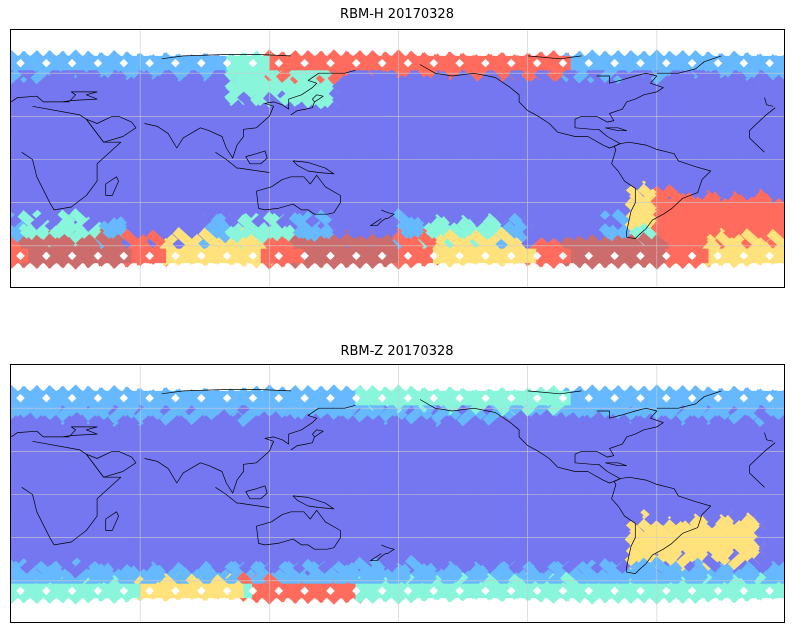 The height and width of the screenshot is (633, 794). Describe the element at coordinates (397, 14) in the screenshot. I see `panel-title-top: RBM-H 20170328` at that location.